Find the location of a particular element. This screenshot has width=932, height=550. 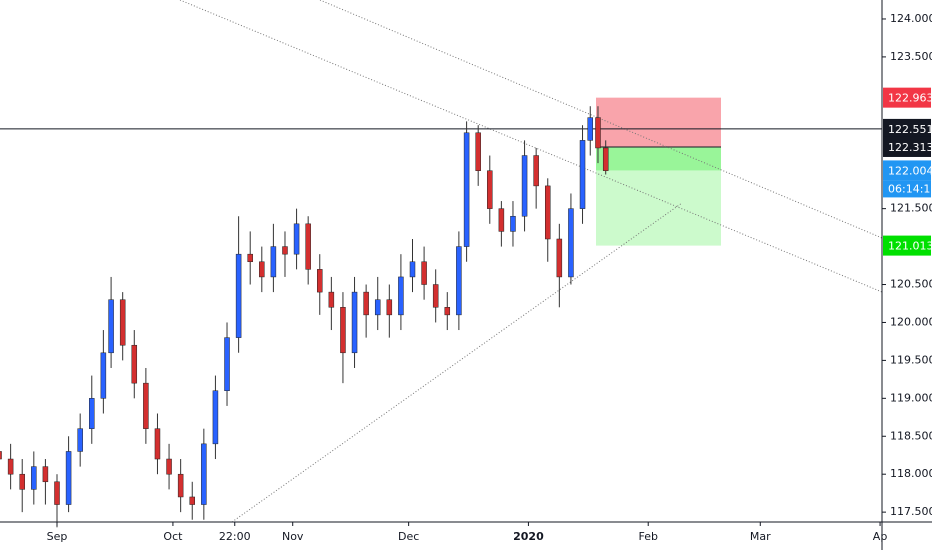

y-tick-label: 118.000 is located at coordinates (911, 473).